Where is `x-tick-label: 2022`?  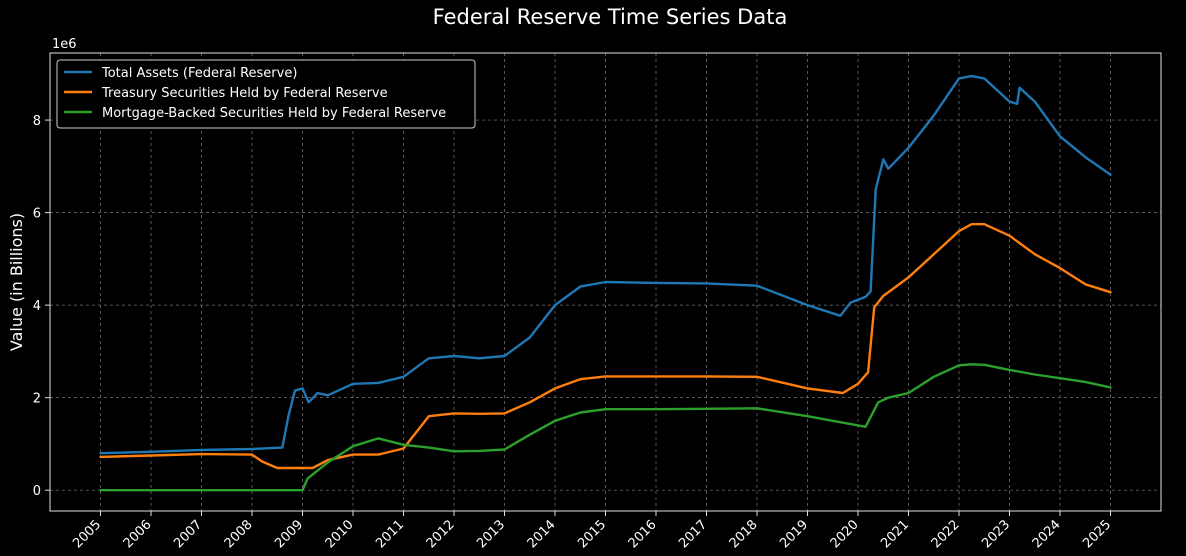 x-tick-label: 2022 is located at coordinates (946, 534).